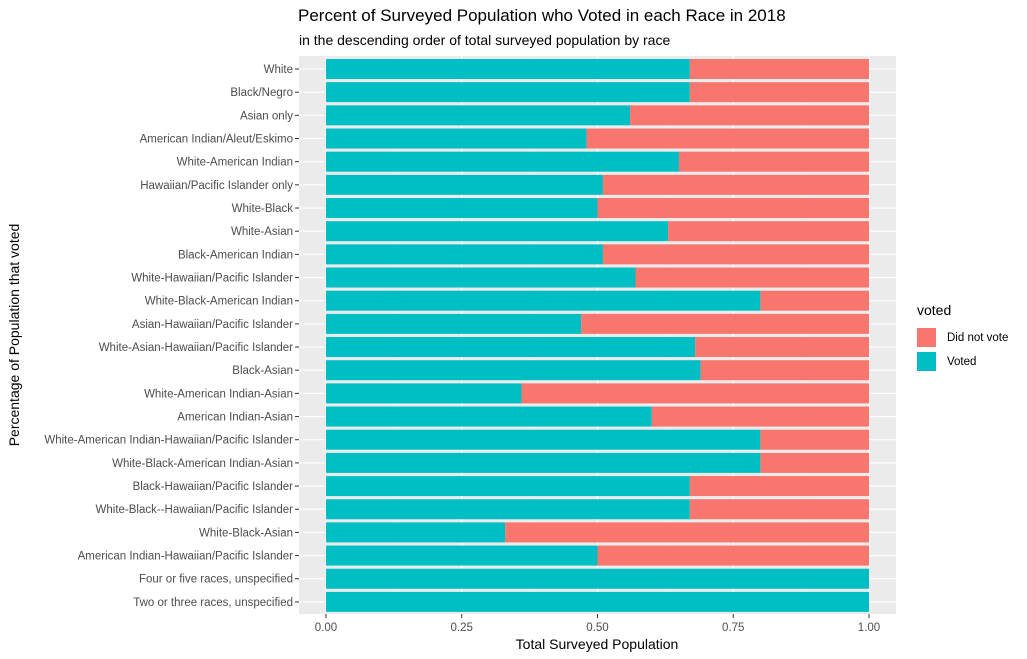 Image resolution: width=1027 pixels, height=659 pixels. Describe the element at coordinates (978, 337) in the screenshot. I see `legend-label-did-not-vote: Did not vote` at that location.